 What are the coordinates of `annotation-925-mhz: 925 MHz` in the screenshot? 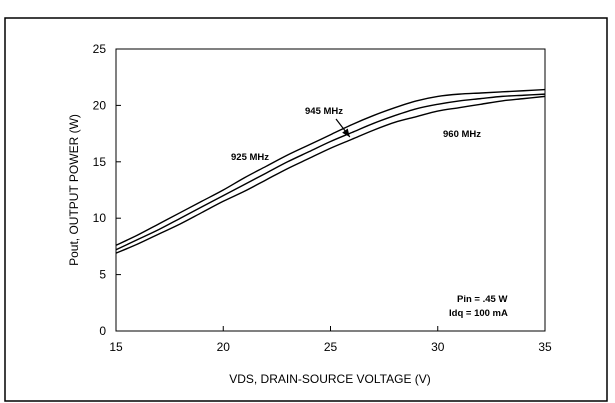 It's located at (250, 157).